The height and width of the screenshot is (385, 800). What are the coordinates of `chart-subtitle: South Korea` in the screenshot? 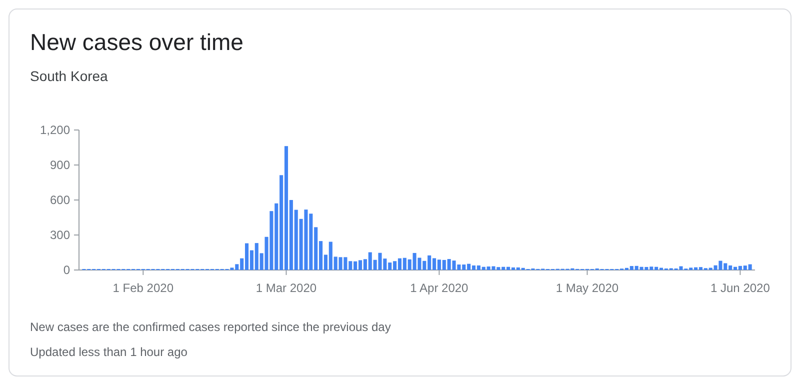 It's located at (69, 76).